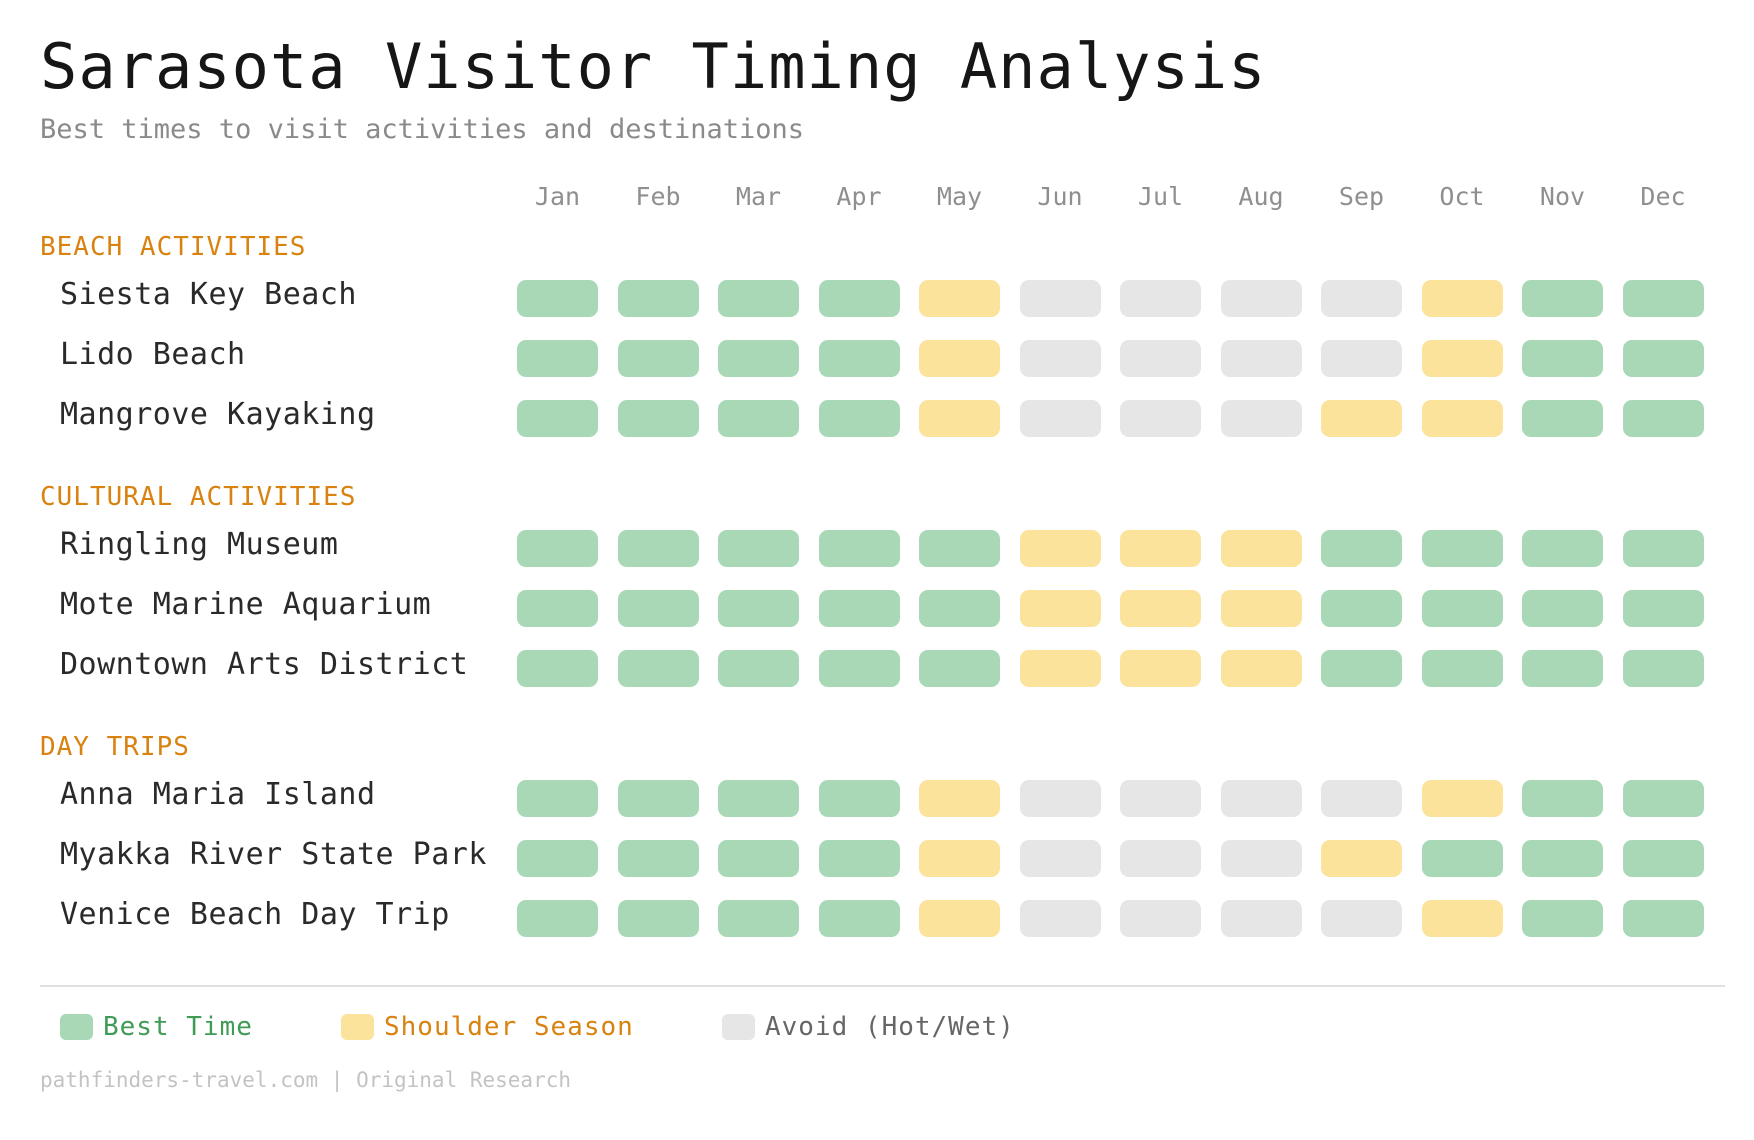 The height and width of the screenshot is (1140, 1754). I want to click on legend-label-avoid: Avoid (Hot/Wet), so click(890, 1027).